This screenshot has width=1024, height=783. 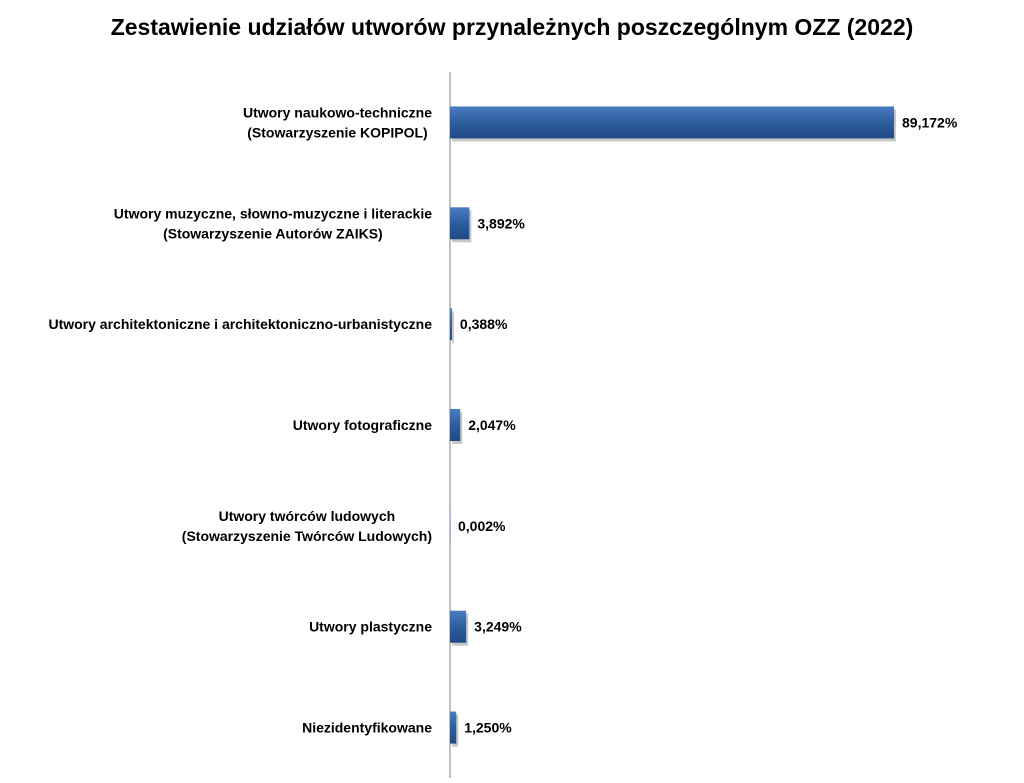 I want to click on category-label: Utwory naukowo-techniczne, so click(x=337, y=112).